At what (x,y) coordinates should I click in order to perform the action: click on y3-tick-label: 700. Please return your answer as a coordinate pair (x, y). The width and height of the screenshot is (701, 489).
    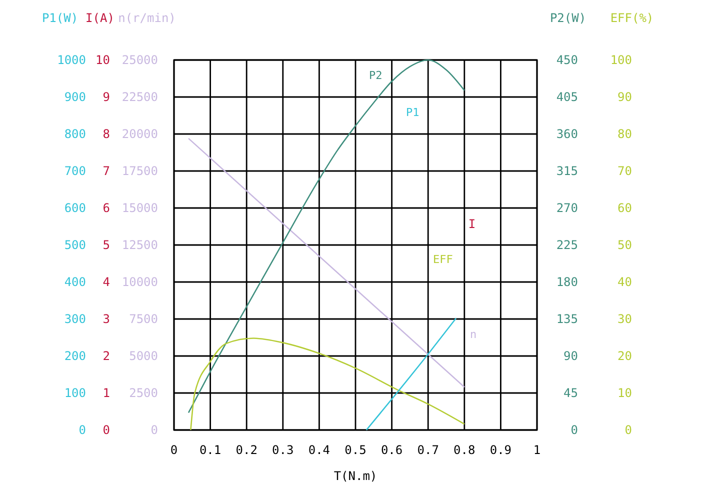
    Looking at the image, I should click on (75, 171).